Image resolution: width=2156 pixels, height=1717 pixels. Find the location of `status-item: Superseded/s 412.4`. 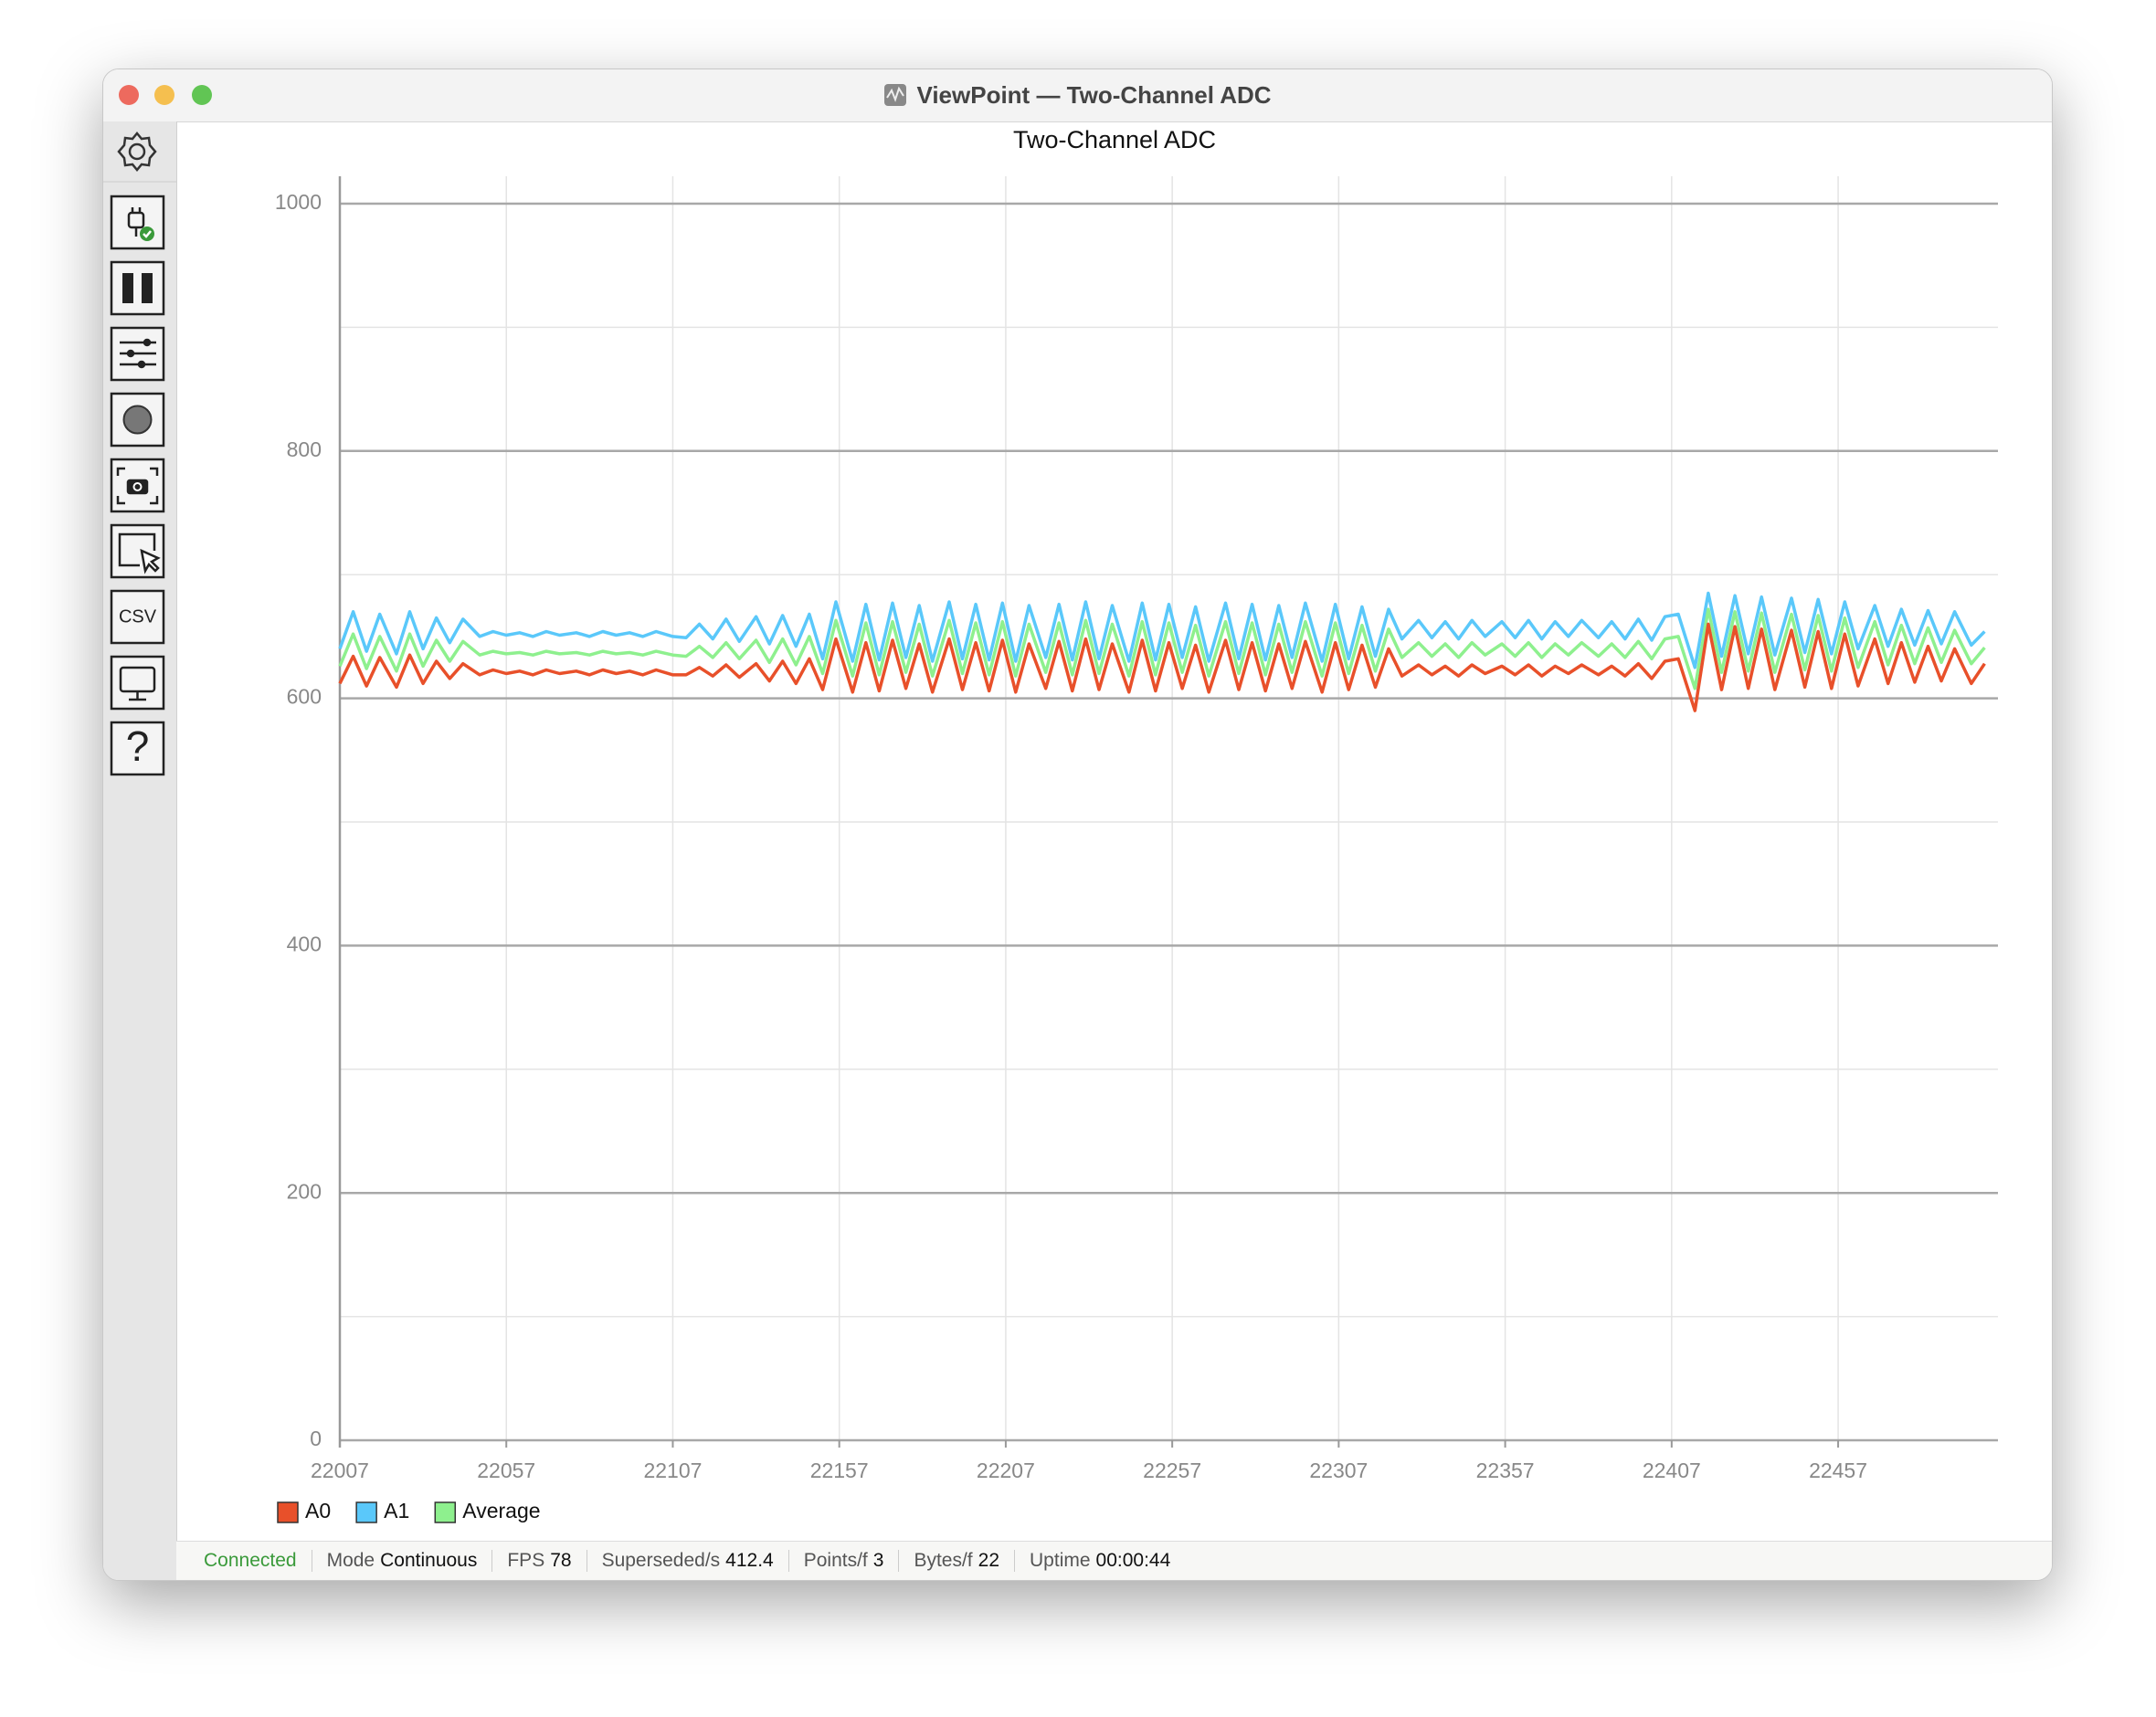

status-item: Superseded/s 412.4 is located at coordinates (687, 1561).